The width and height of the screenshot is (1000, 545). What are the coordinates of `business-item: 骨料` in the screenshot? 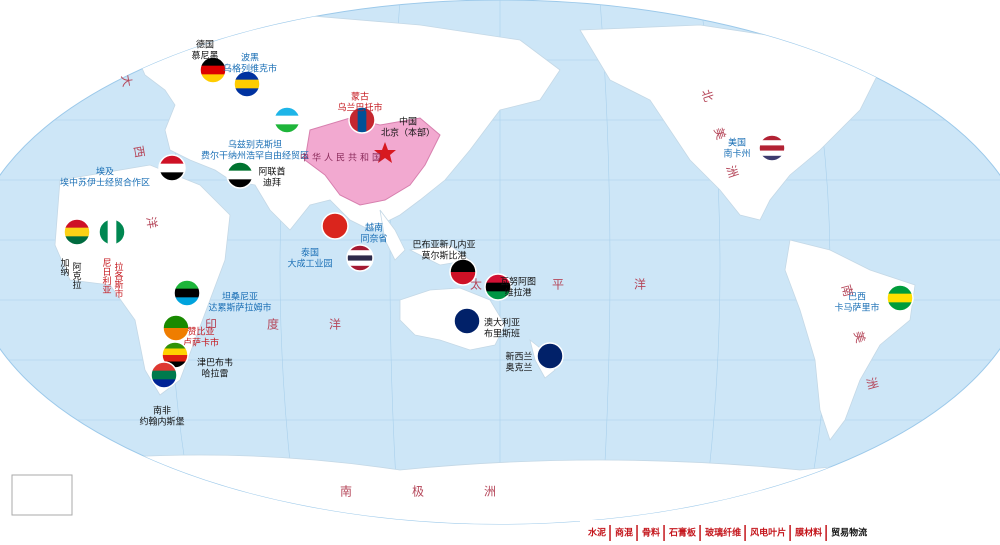 It's located at (651, 533).